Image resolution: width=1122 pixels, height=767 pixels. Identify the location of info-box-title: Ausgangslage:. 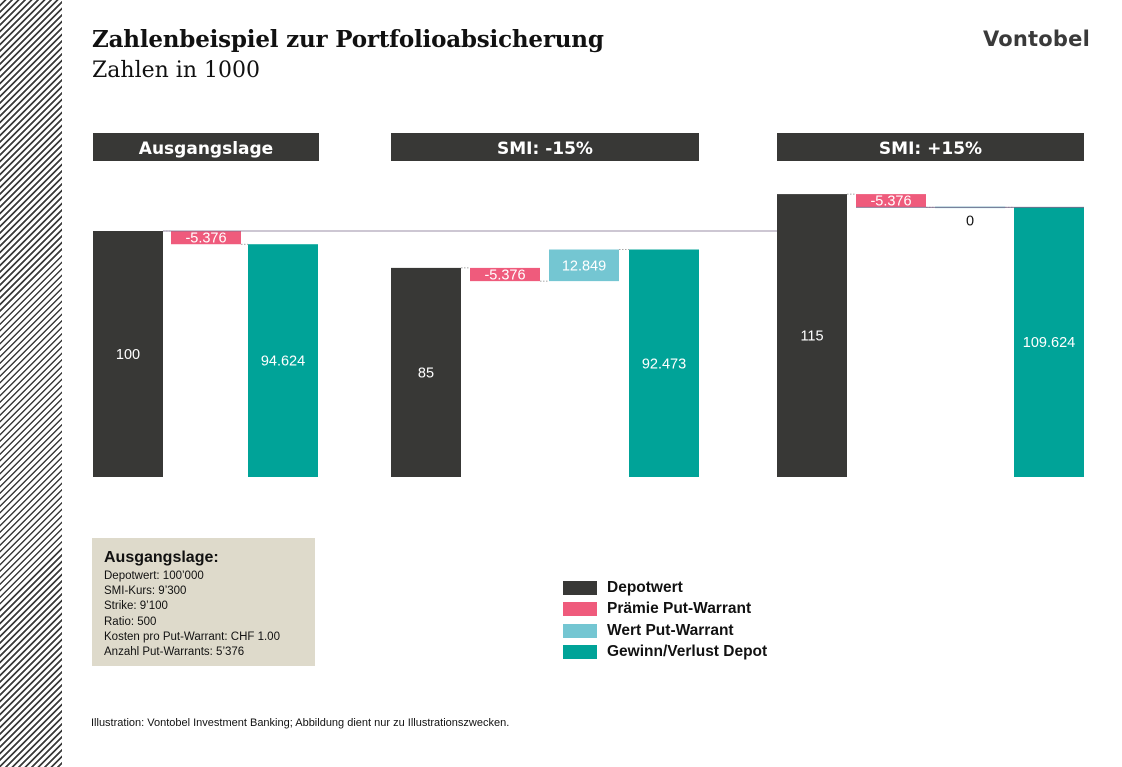
(161, 557).